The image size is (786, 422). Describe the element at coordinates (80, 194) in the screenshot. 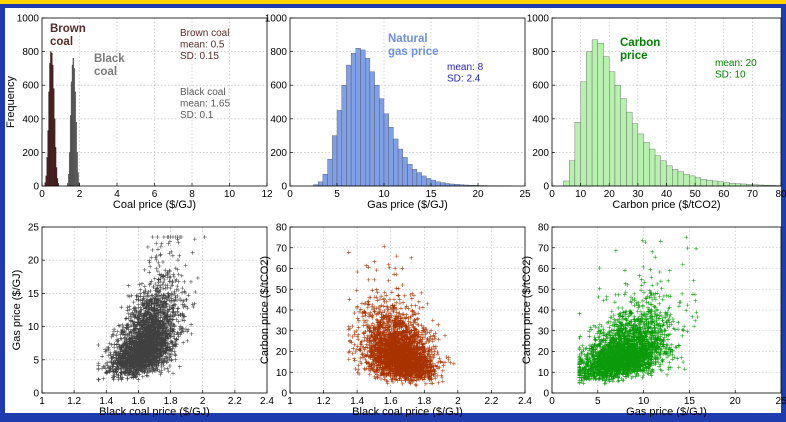

I see `x-tick-label: 2` at that location.